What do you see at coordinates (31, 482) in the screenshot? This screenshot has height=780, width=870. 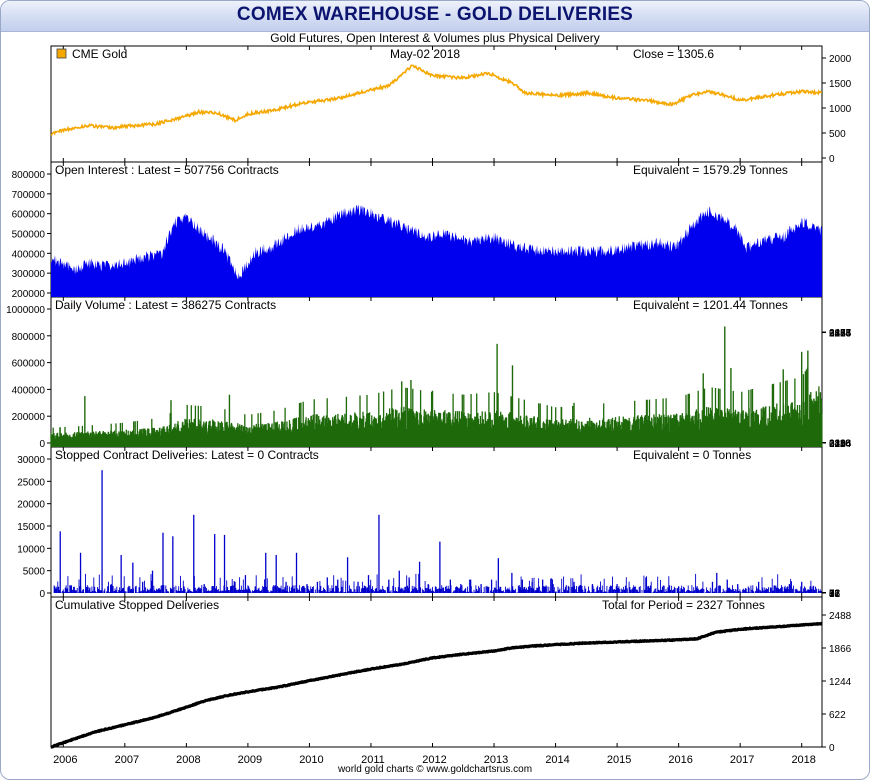 I see `panel-4-left-tick-label: 25000` at bounding box center [31, 482].